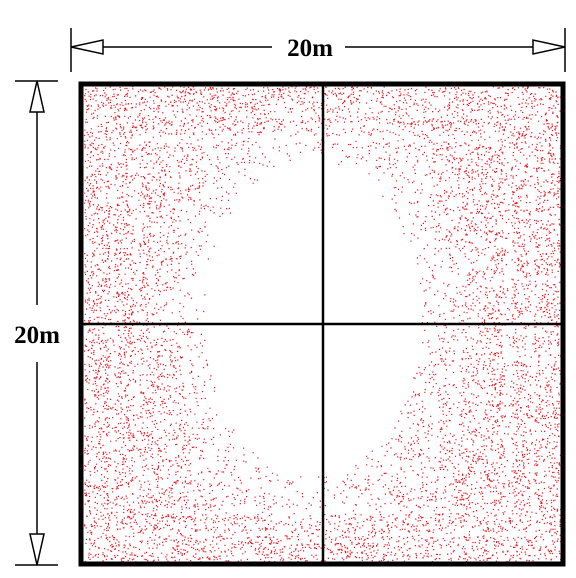 The width and height of the screenshot is (576, 578). I want to click on width-dimension: 20m, so click(318, 50).